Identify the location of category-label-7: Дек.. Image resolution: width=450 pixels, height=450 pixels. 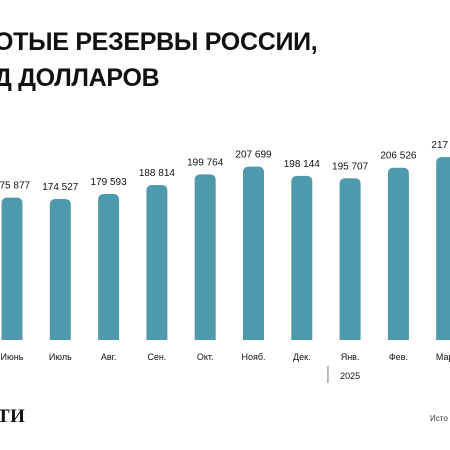
(302, 357).